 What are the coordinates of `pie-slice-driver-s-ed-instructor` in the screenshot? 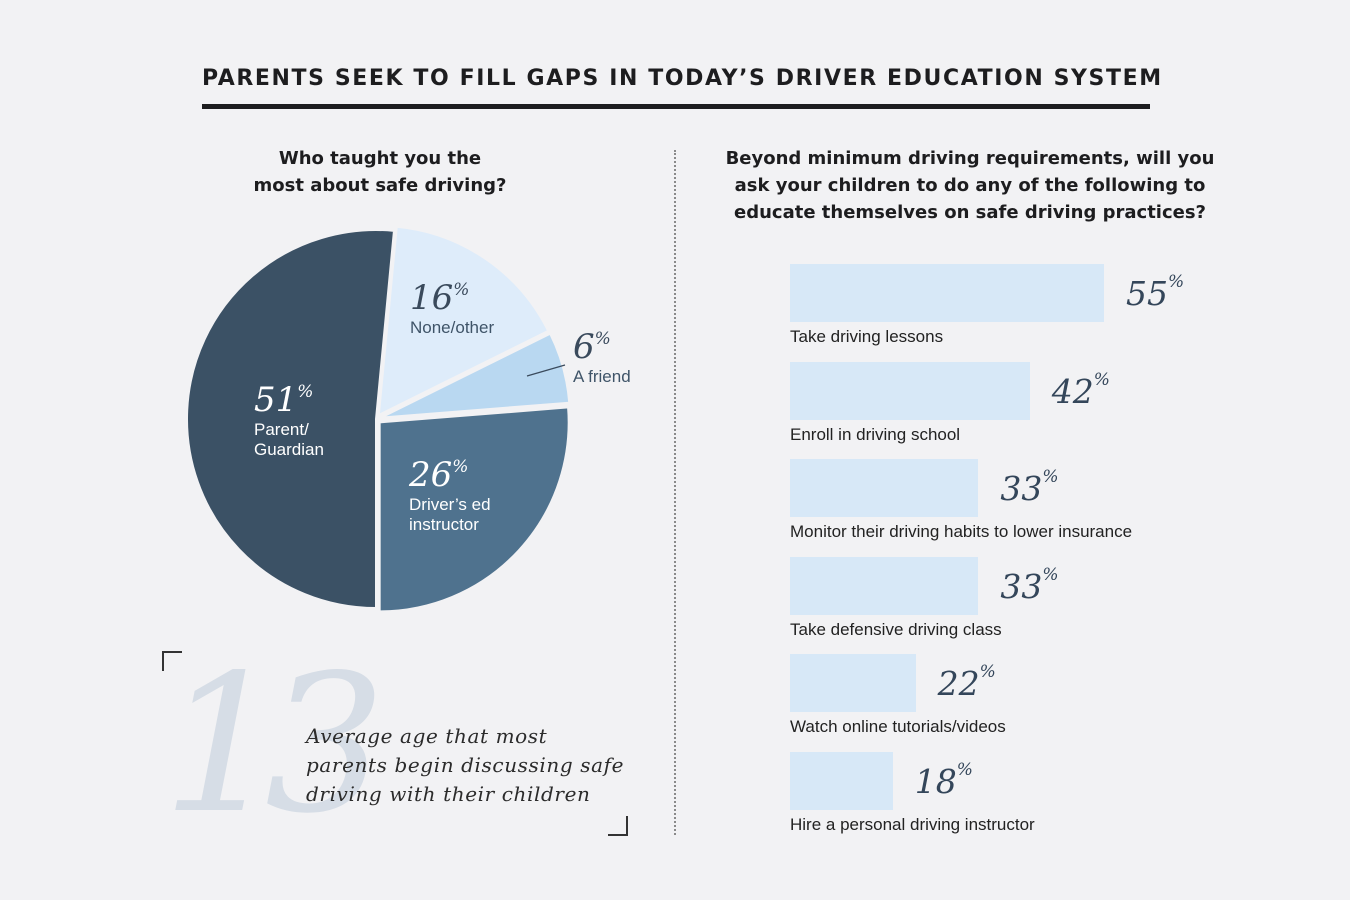 It's located at (474, 509).